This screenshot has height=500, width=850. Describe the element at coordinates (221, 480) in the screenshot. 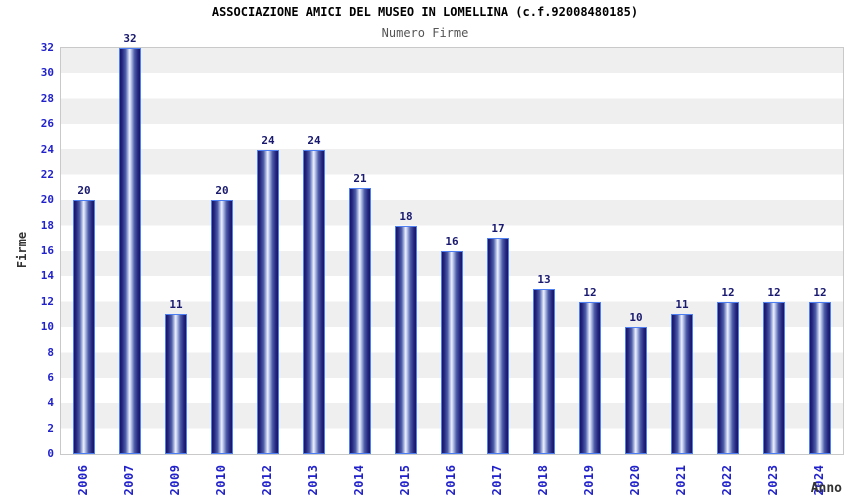

I see `x-tick-label-2010: 2010` at that location.